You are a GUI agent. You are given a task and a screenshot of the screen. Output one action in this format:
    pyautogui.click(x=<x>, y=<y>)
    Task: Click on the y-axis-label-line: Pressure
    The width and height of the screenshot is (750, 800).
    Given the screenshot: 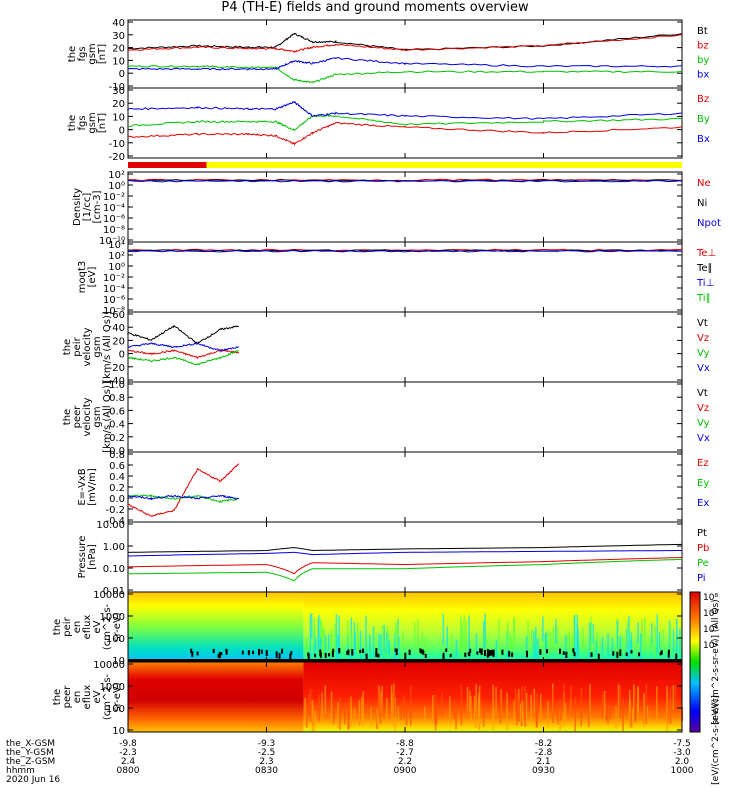 What is the action you would take?
    pyautogui.click(x=82, y=557)
    